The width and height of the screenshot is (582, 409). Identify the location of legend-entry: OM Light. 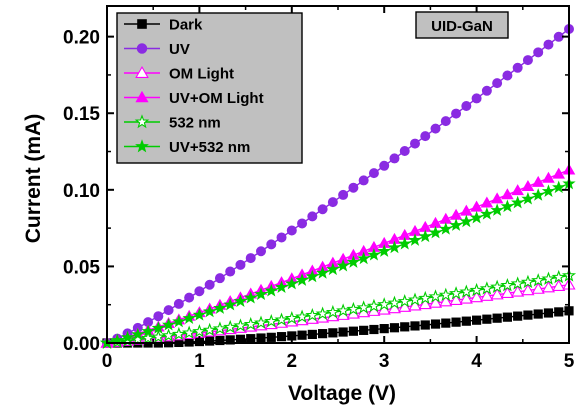
(179, 74).